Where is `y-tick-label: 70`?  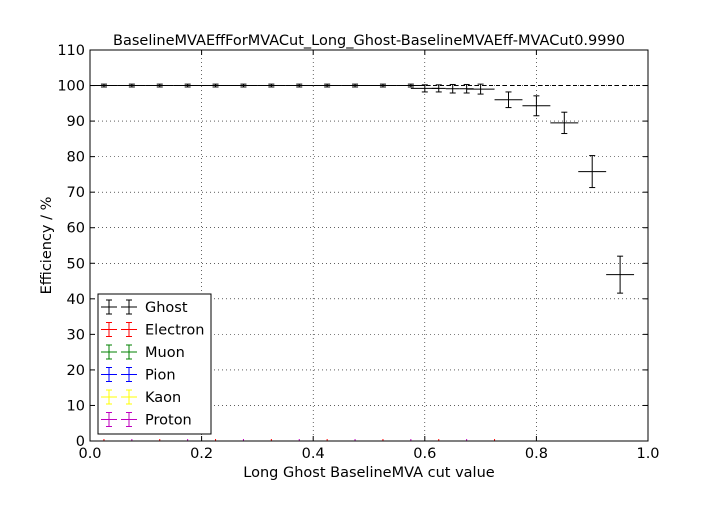 y-tick-label: 70 is located at coordinates (76, 193).